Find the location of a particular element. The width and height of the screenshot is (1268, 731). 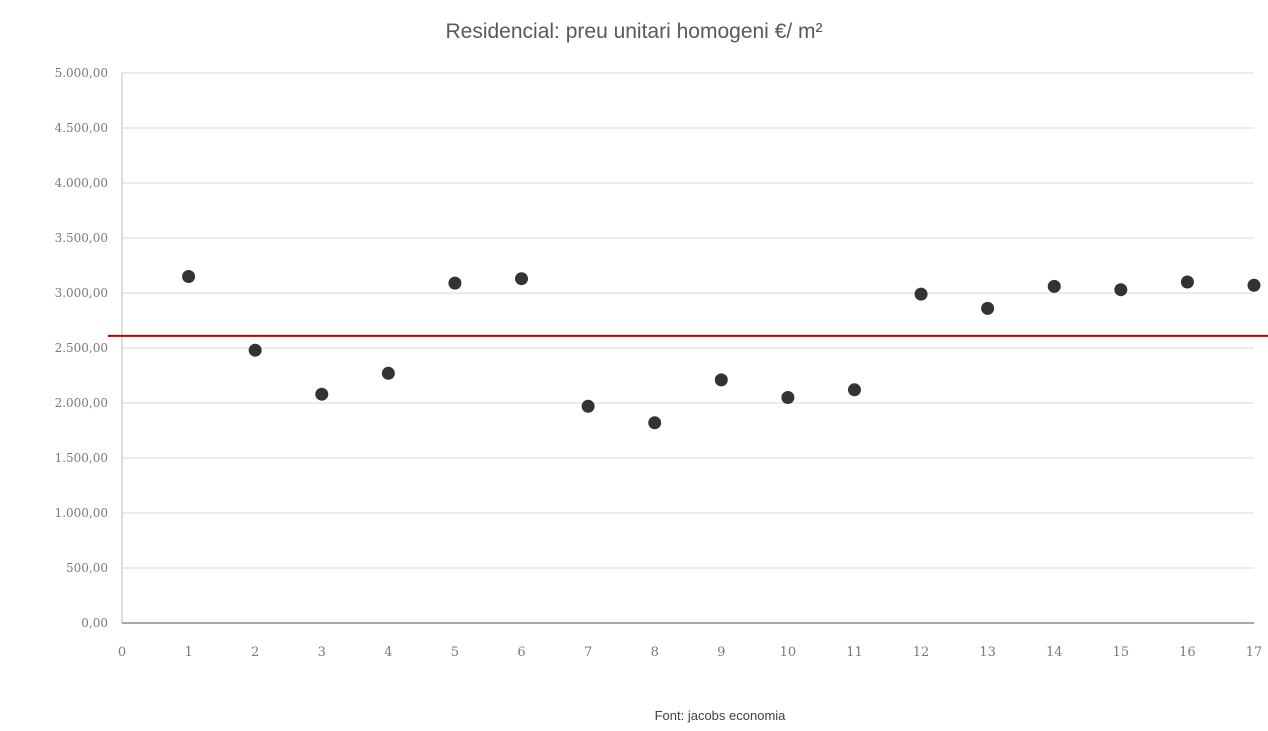

x-tick-label: 0 is located at coordinates (122, 652).